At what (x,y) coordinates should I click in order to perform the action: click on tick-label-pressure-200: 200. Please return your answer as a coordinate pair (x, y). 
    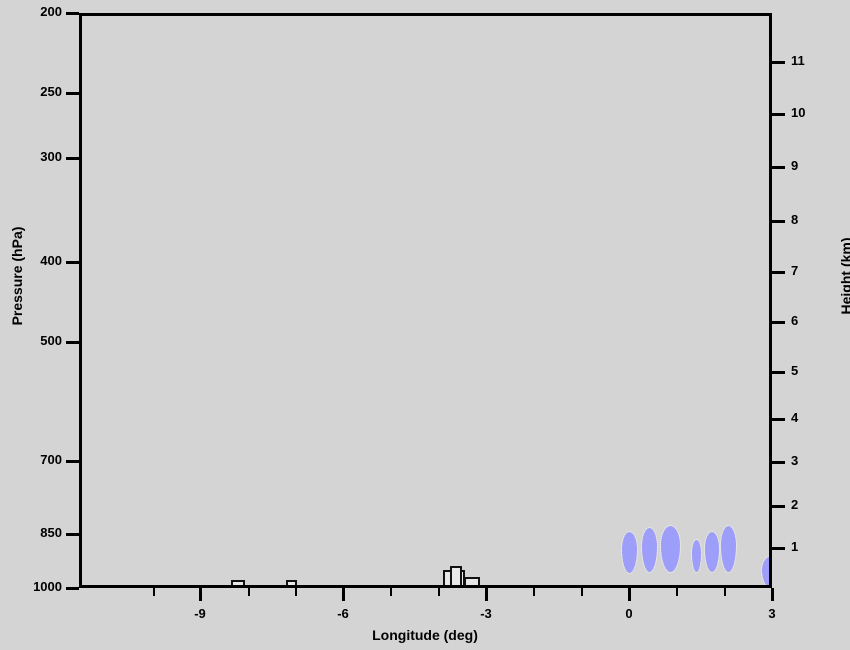
    Looking at the image, I should click on (51, 11).